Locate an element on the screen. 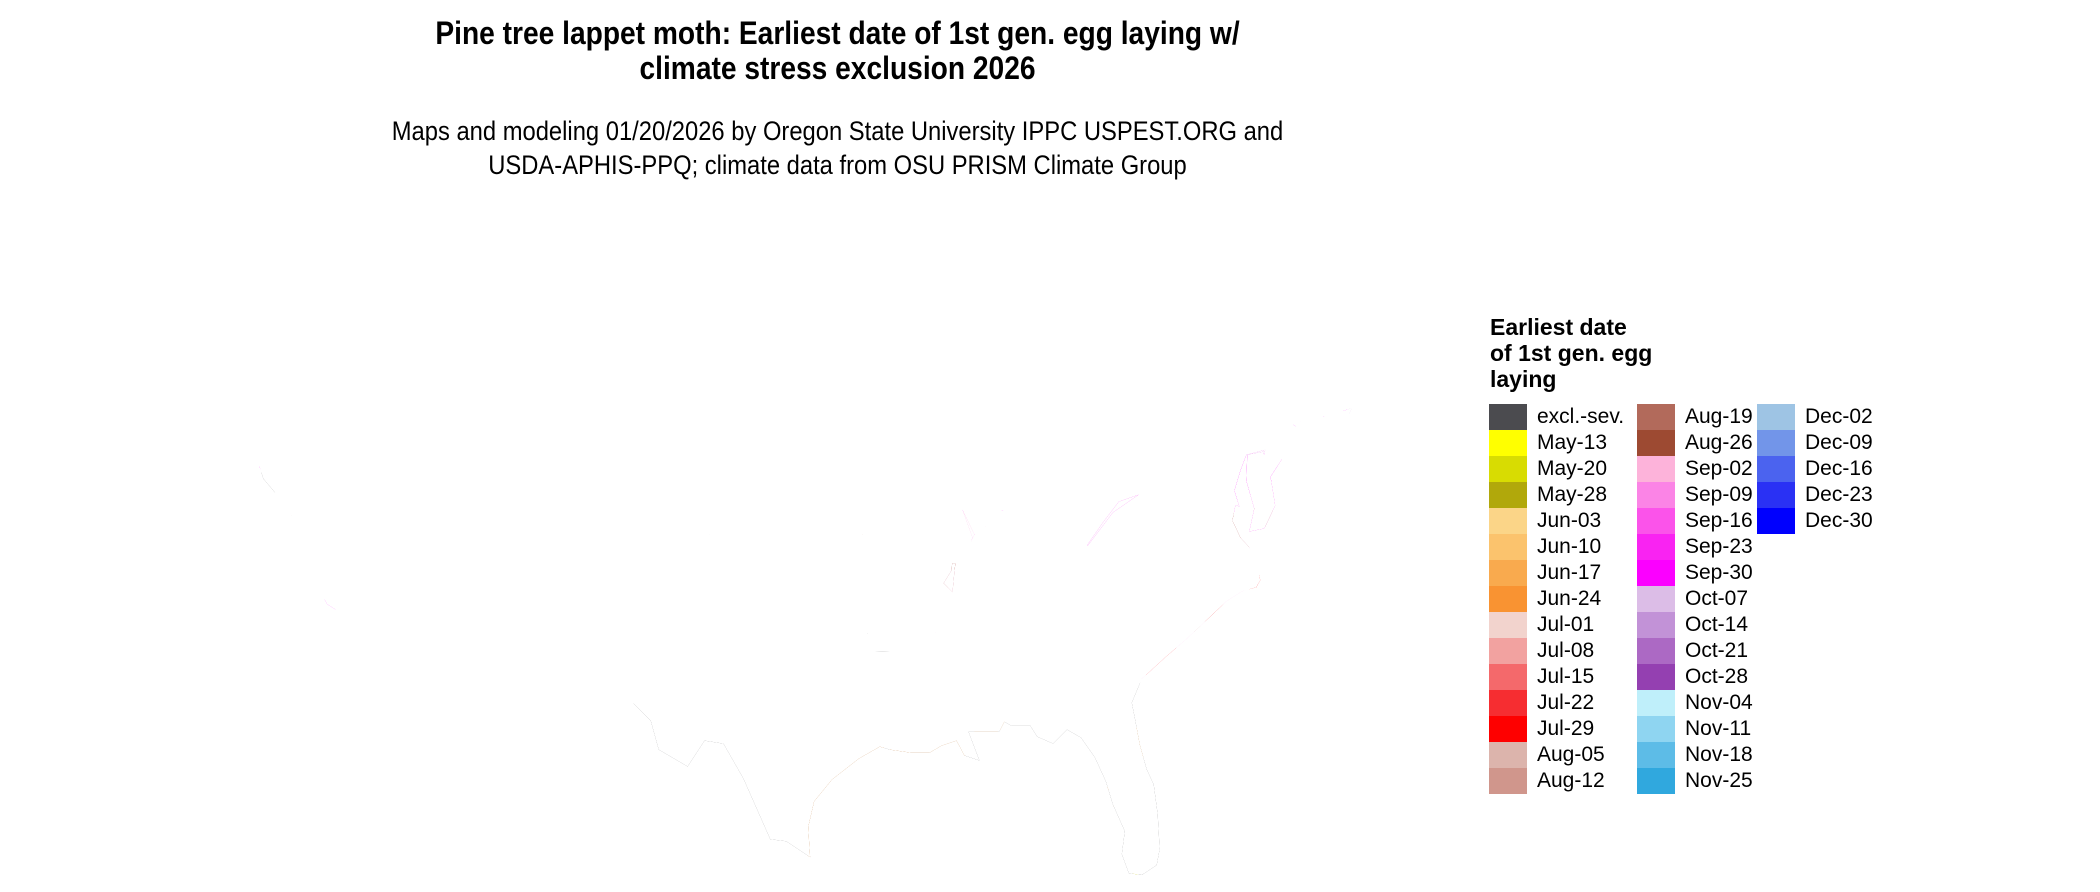  legend-label-aug26: Aug-26 is located at coordinates (1719, 442).